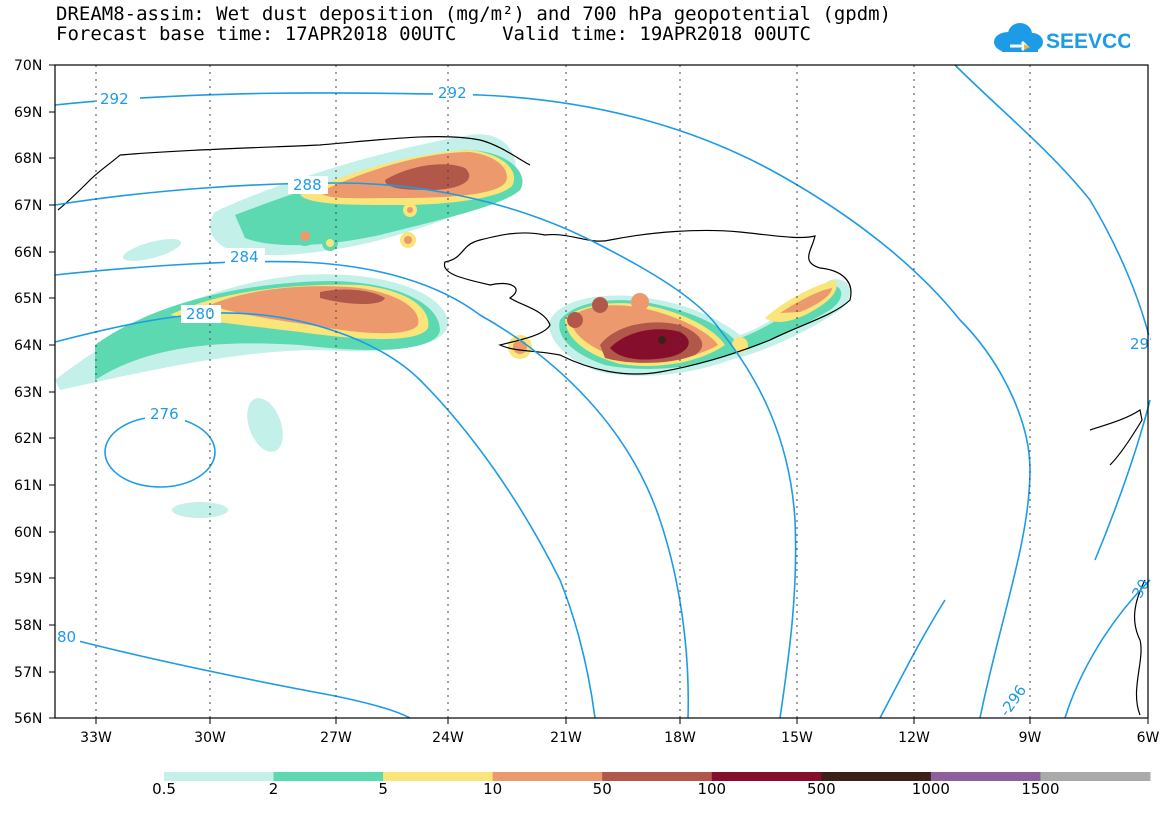 This screenshot has width=1175, height=815. Describe the element at coordinates (28, 486) in the screenshot. I see `lat-label: 61N` at that location.